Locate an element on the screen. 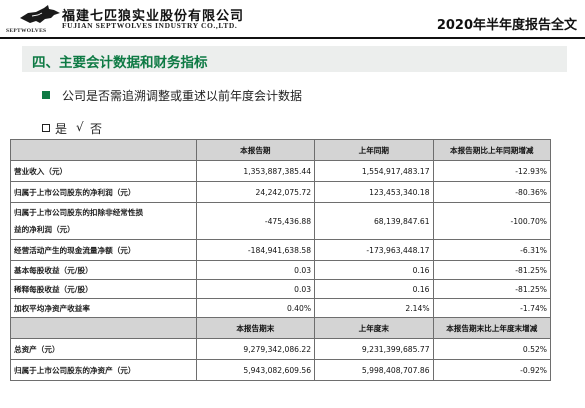 This screenshot has width=585, height=408. change-value: -6.31% is located at coordinates (492, 250).